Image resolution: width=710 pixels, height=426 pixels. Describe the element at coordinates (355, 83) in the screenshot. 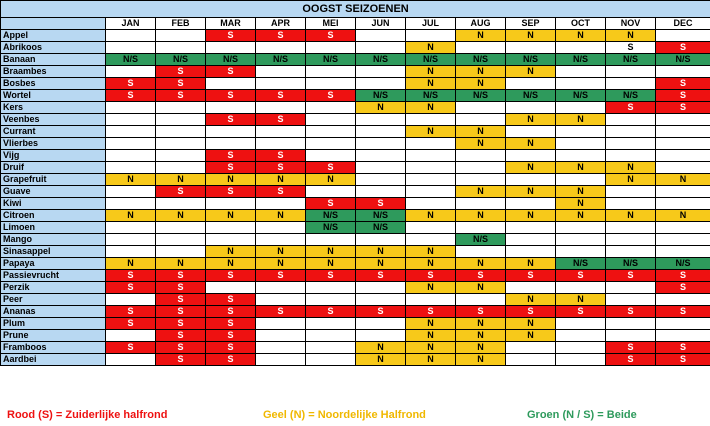

I see `table-row: Bosbes S S N N S` at that location.